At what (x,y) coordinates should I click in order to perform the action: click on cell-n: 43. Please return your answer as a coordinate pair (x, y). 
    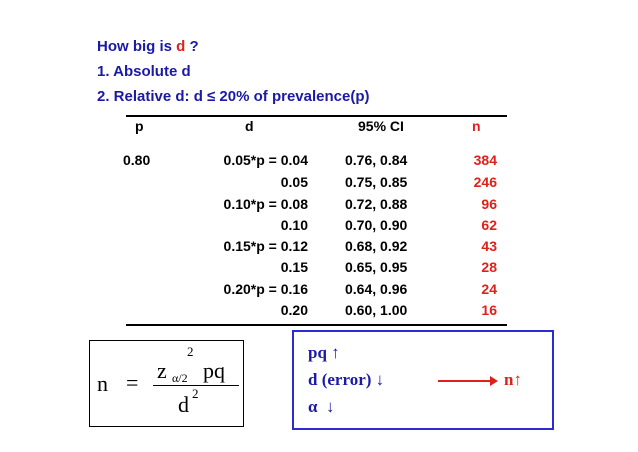
    Looking at the image, I should click on (489, 246).